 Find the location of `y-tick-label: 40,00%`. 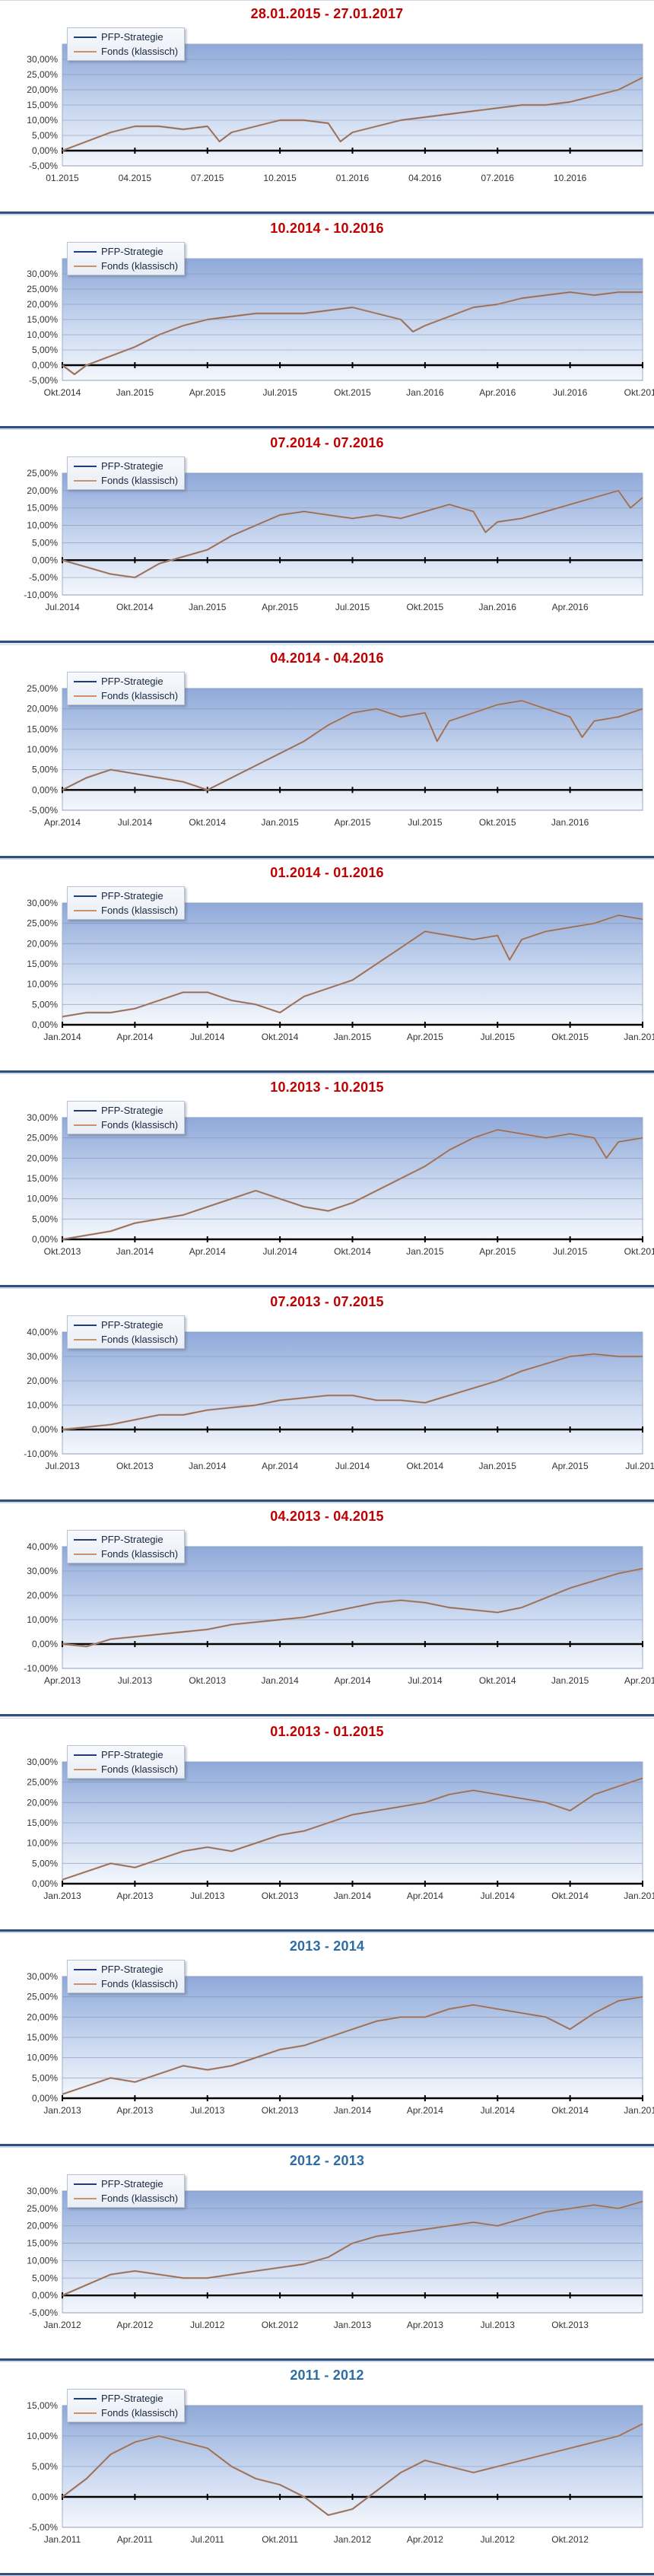

y-tick-label: 40,00% is located at coordinates (42, 1546).